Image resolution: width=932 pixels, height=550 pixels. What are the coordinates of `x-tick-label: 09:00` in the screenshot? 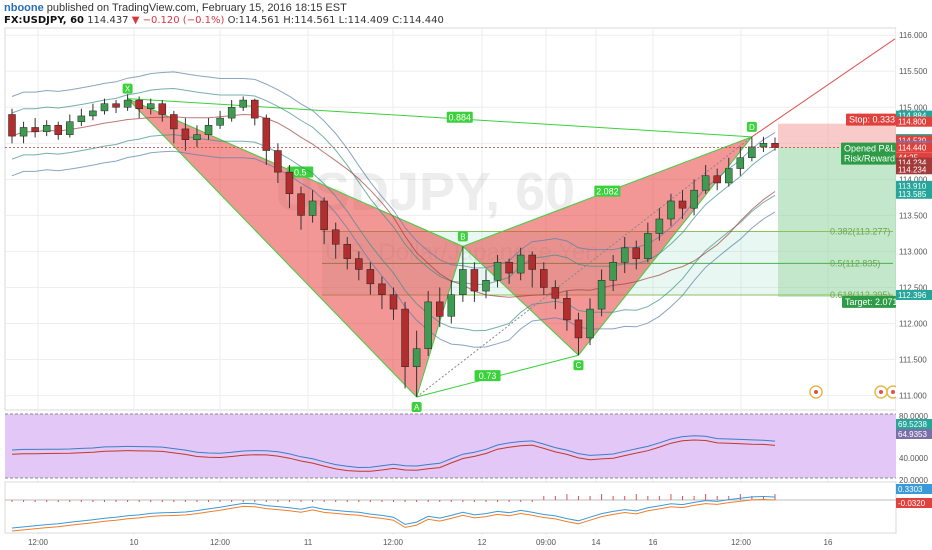 It's located at (546, 542).